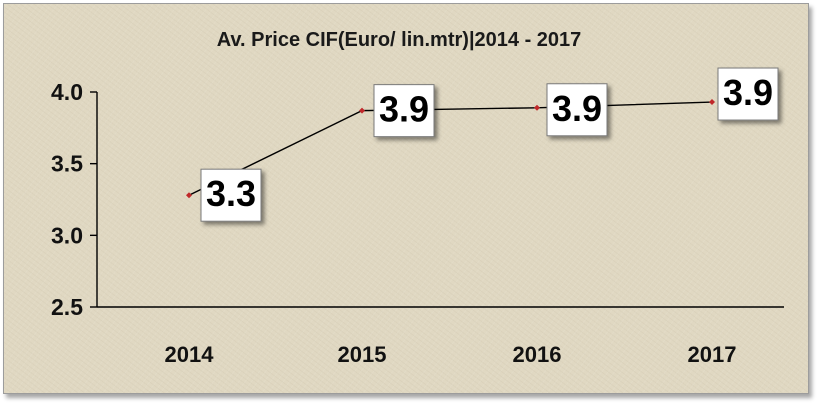 This screenshot has width=820, height=403. I want to click on chart-title: Av. Price CIF(Euro/ lin.mtr)|2014 - 2017, so click(399, 40).